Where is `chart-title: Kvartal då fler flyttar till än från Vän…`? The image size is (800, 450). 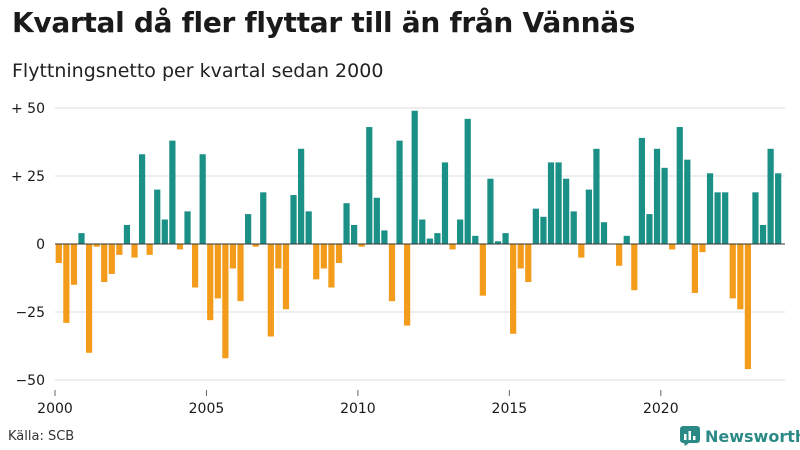 chart-title: Kvartal då fler flyttar till än från Vän… is located at coordinates (324, 22).